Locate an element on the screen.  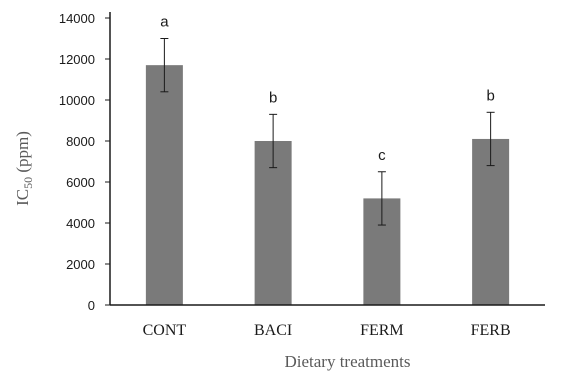
y-tick-label: 8000 is located at coordinates (80, 141).